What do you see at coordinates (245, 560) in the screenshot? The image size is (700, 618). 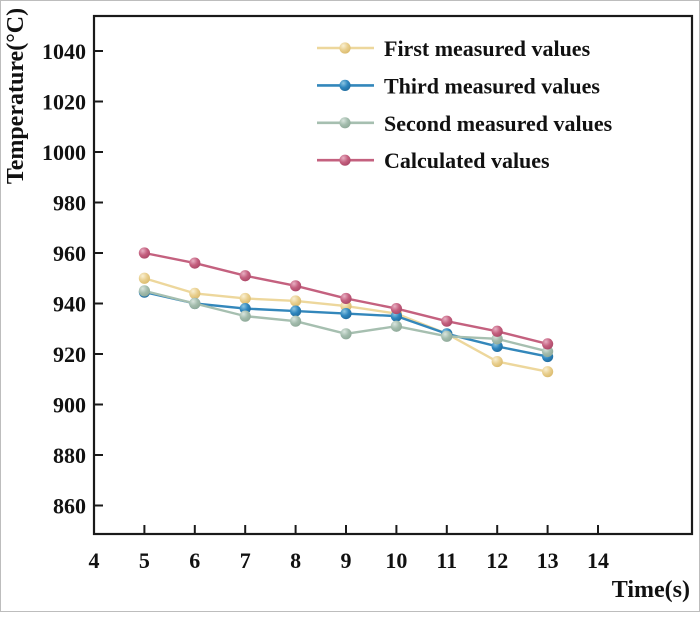 I see `x-tick-label: 7` at bounding box center [245, 560].